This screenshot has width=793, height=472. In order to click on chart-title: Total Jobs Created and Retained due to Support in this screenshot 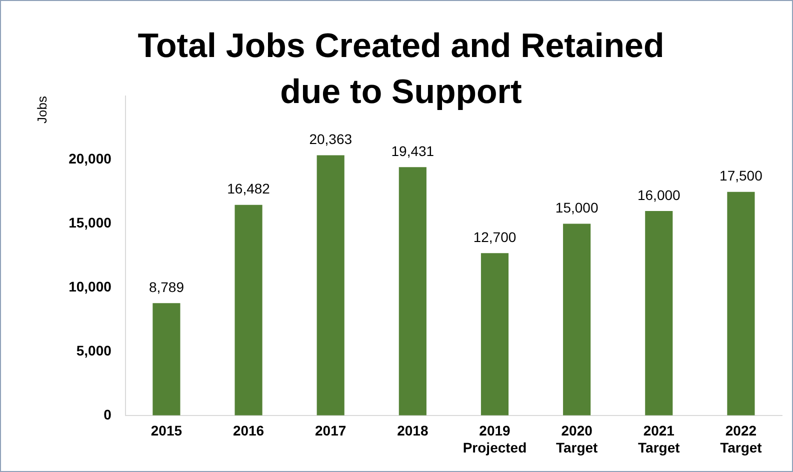, I will do `click(401, 69)`.